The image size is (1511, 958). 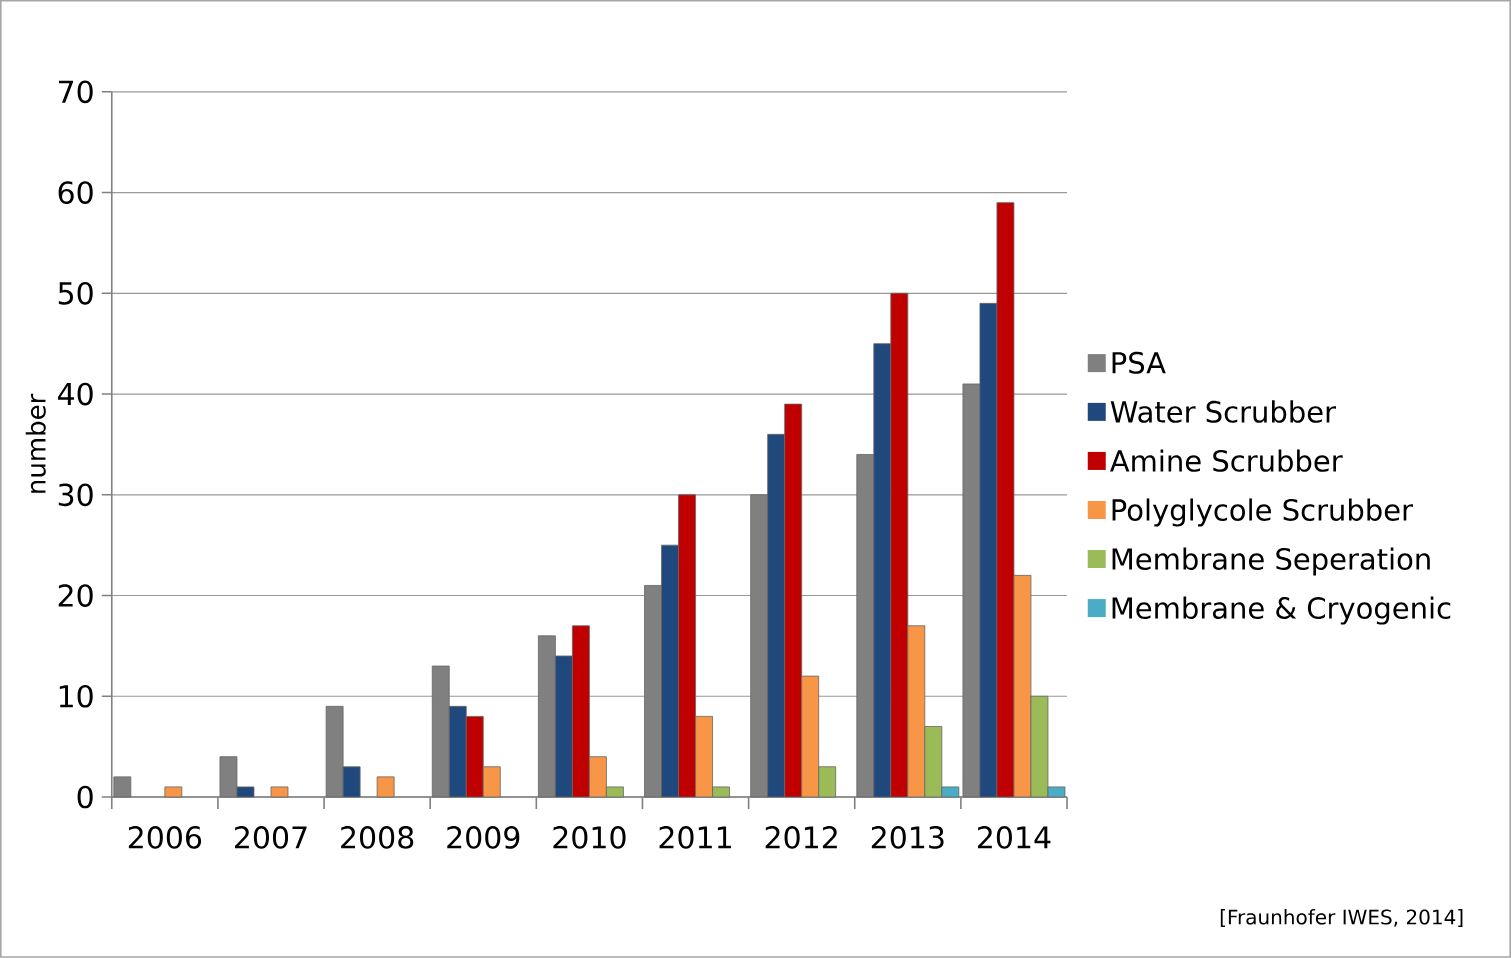 What do you see at coordinates (1226, 460) in the screenshot?
I see `legend-label: Amine Scrubber` at bounding box center [1226, 460].